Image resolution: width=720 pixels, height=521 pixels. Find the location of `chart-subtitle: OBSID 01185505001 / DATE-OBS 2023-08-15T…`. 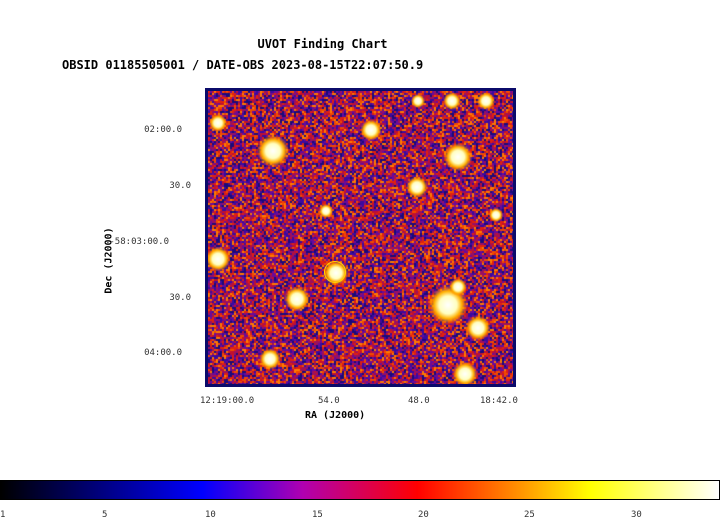

chart-subtitle: OBSID 01185505001 / DATE-OBS 2023-08-15T… is located at coordinates (243, 65).